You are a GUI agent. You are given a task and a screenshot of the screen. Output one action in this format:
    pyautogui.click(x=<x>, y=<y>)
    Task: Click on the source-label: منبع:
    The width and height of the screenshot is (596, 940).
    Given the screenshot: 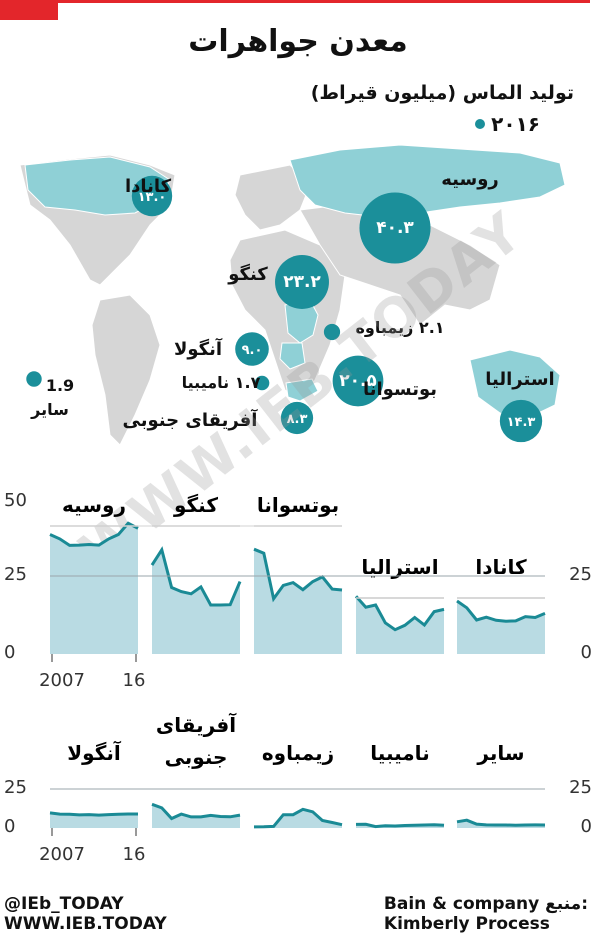 What is the action you would take?
    pyautogui.click(x=566, y=904)
    